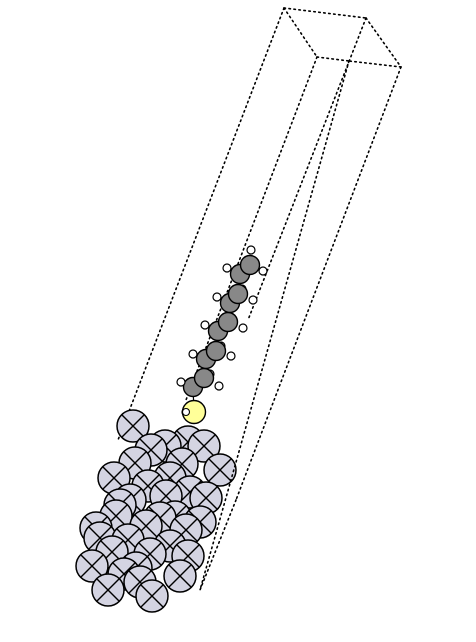  Describe the element at coordinates (156, 511) in the screenshot. I see `metal-slab` at that location.